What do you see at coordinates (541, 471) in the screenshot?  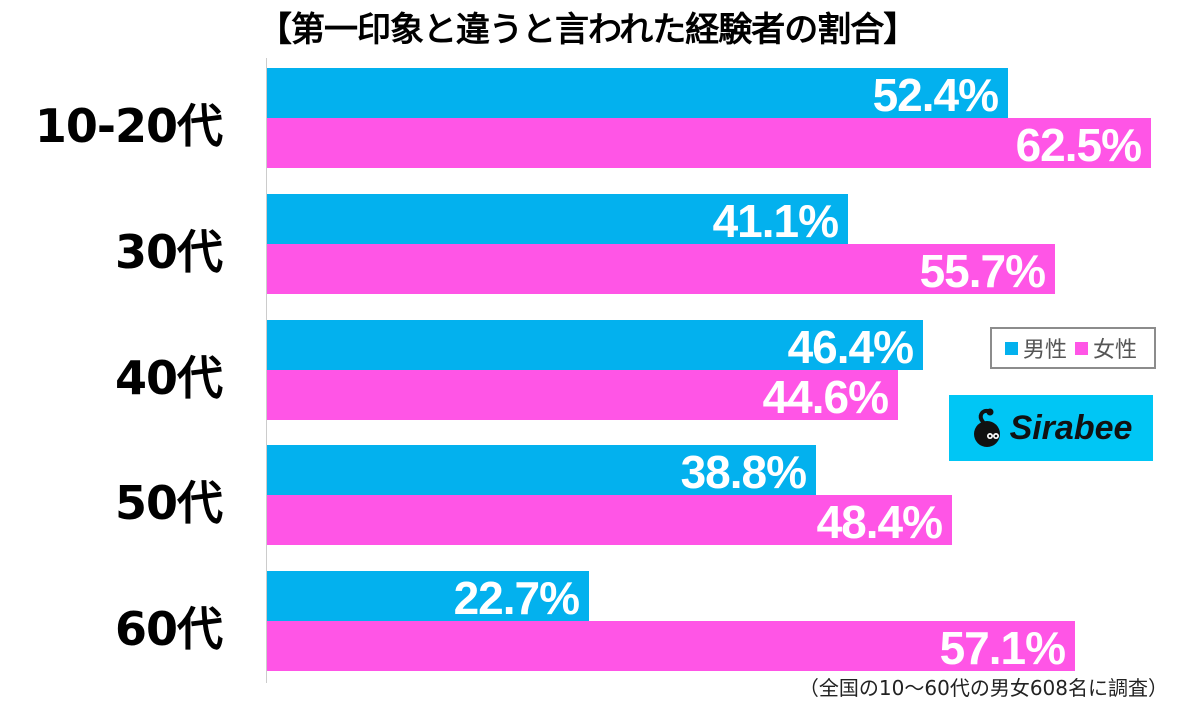 I see `bar-male: 38.8%` at bounding box center [541, 471].